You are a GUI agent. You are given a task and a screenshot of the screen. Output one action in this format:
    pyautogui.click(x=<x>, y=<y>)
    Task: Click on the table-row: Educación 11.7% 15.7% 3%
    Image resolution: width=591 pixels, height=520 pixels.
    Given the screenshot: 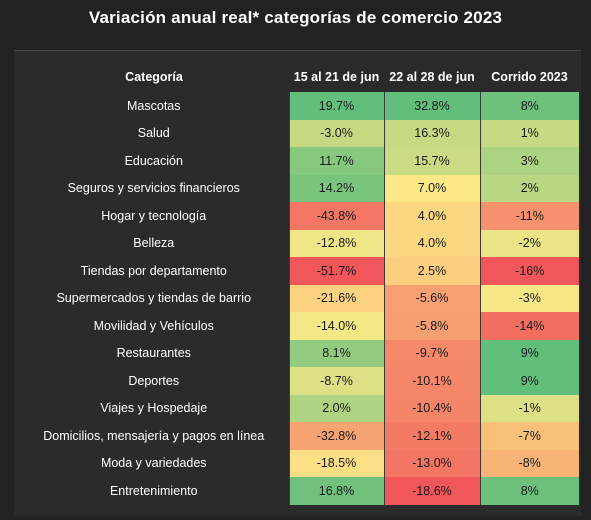 What is the action you would take?
    pyautogui.click(x=299, y=161)
    